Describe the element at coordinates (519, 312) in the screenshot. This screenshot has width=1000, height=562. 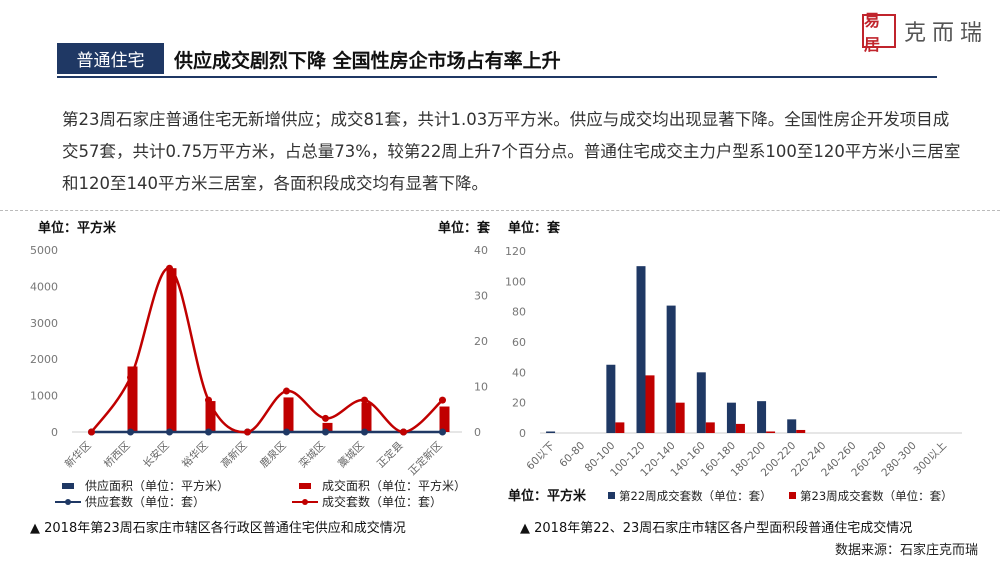
I see `y-tick-label: 80` at that location.